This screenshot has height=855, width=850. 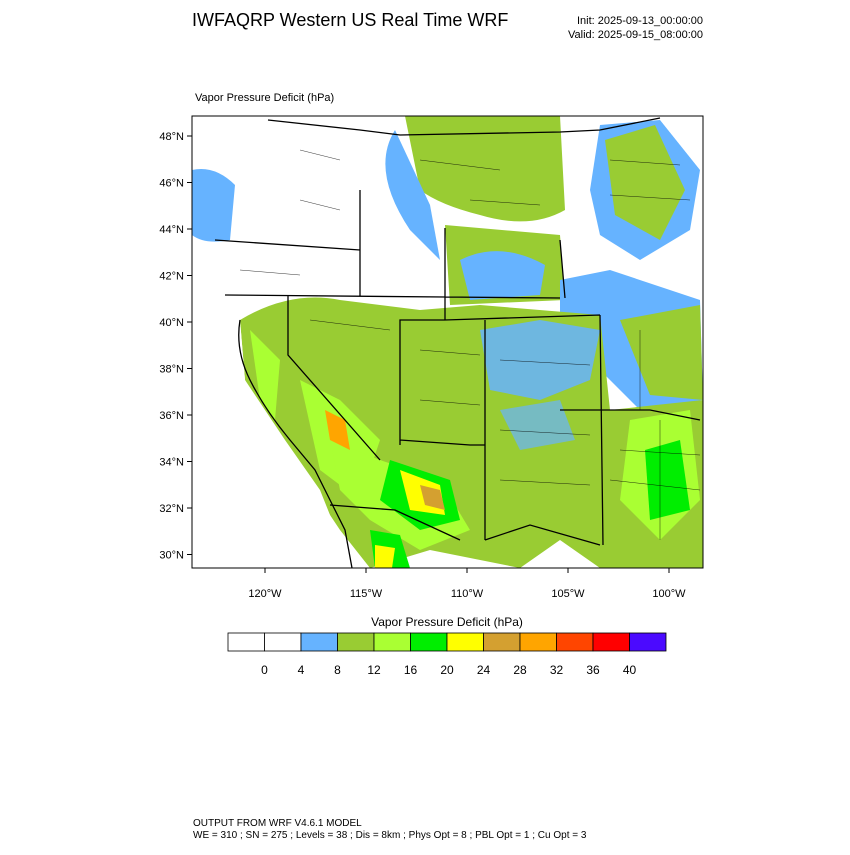 What do you see at coordinates (630, 670) in the screenshot?
I see `colorbar-label: 40` at bounding box center [630, 670].